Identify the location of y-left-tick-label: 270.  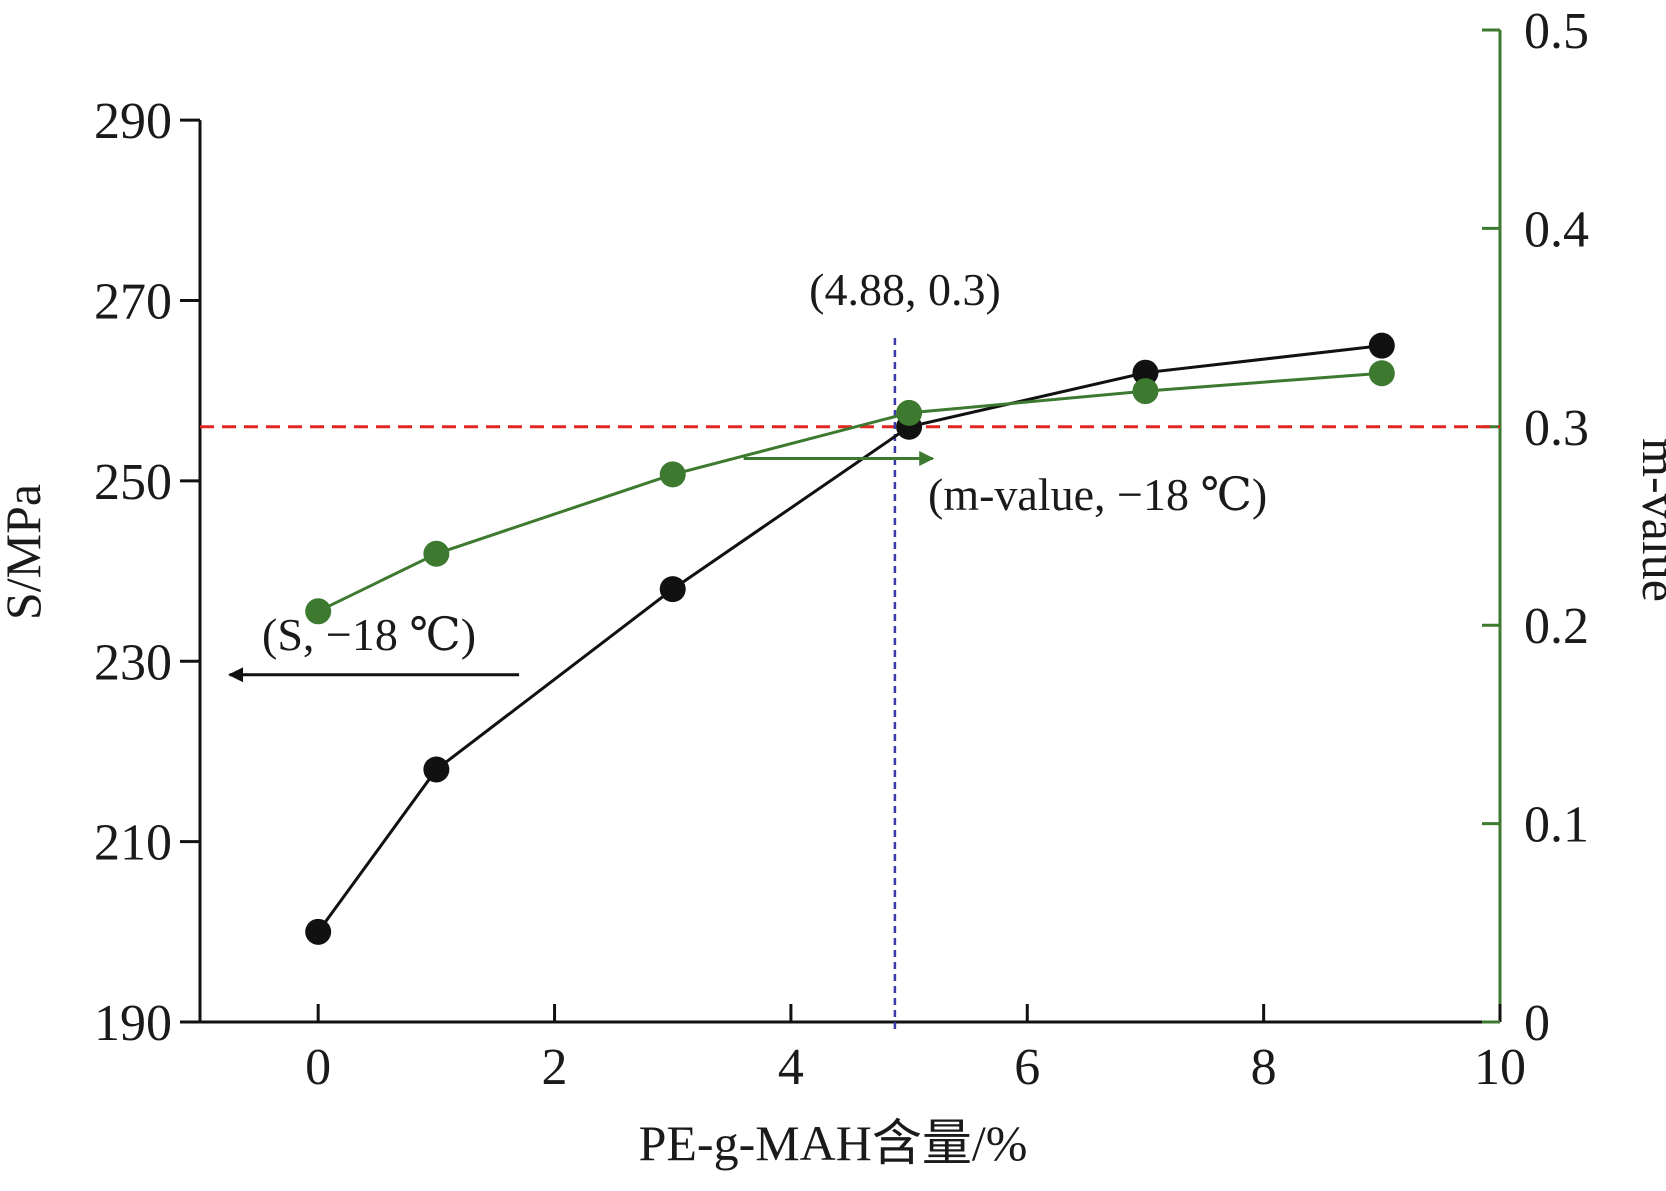
(133, 302).